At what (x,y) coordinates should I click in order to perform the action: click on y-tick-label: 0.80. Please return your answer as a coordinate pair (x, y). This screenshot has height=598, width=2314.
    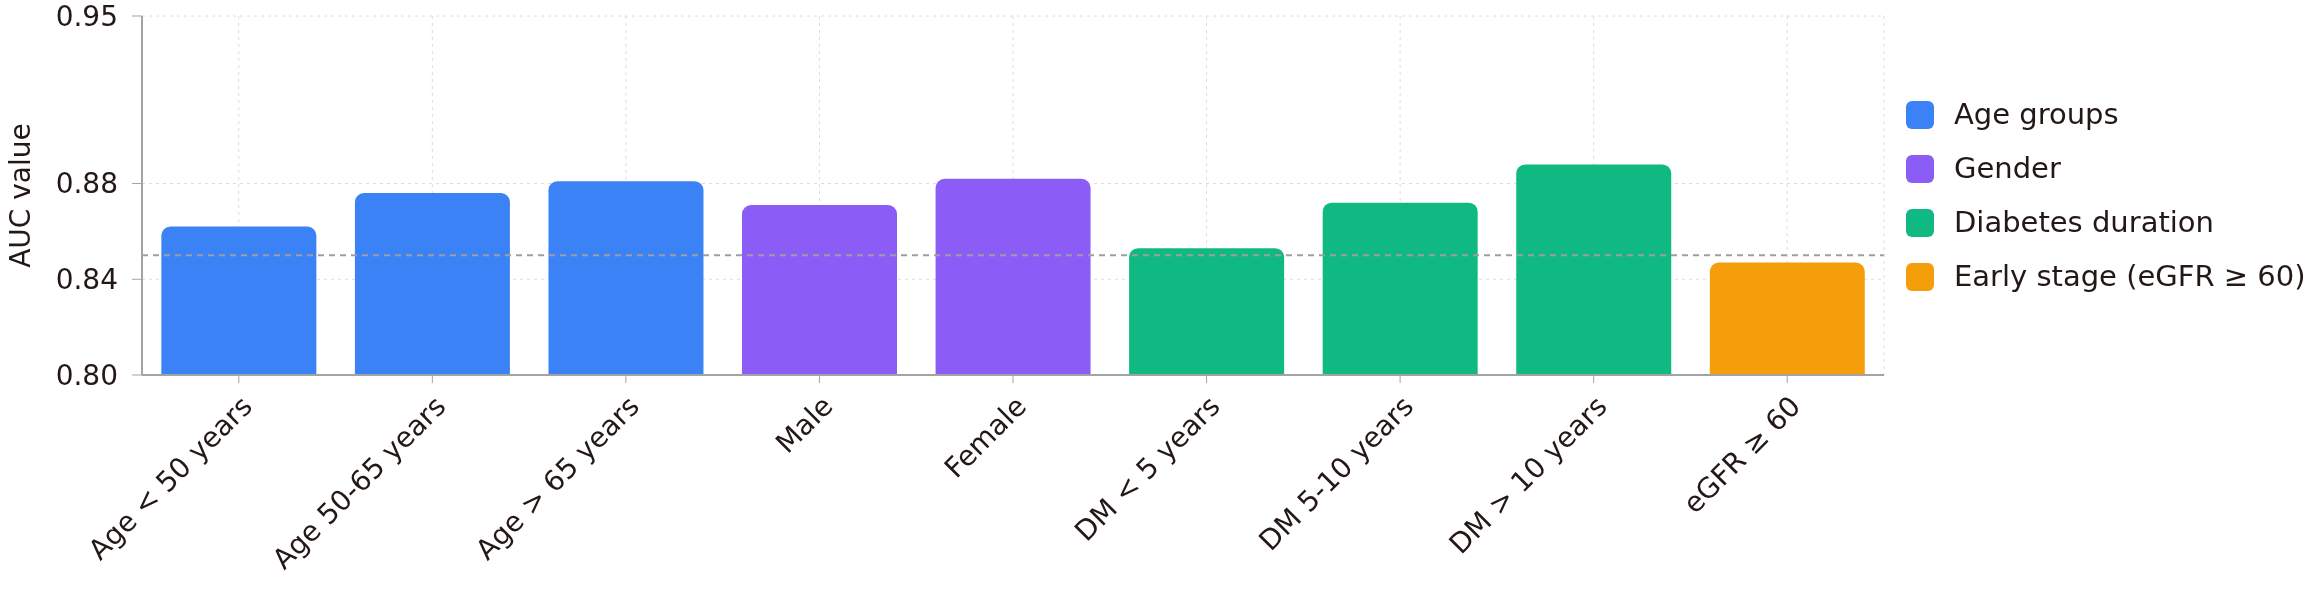
    Looking at the image, I should click on (86, 375).